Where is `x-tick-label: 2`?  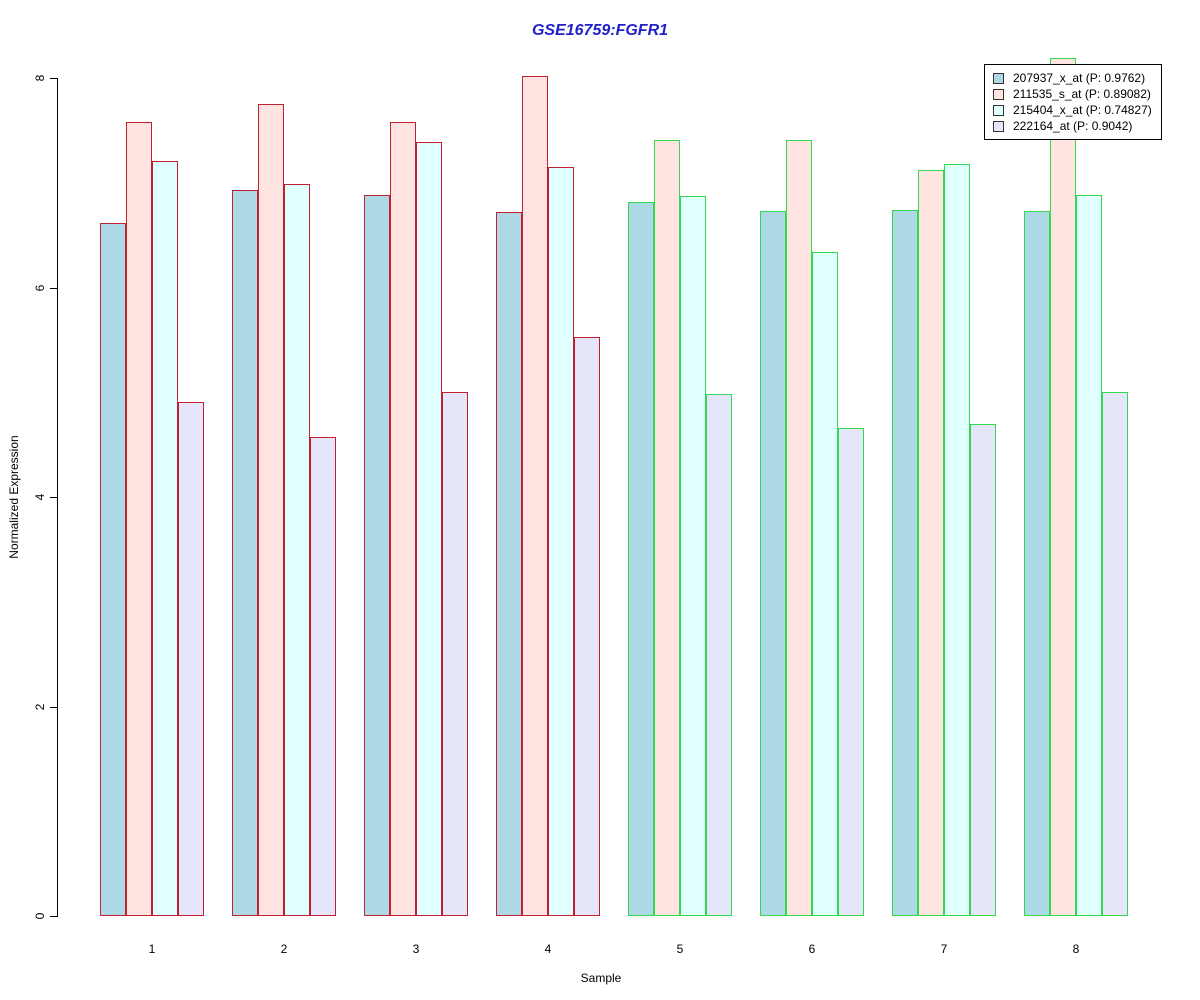 x-tick-label: 2 is located at coordinates (284, 949).